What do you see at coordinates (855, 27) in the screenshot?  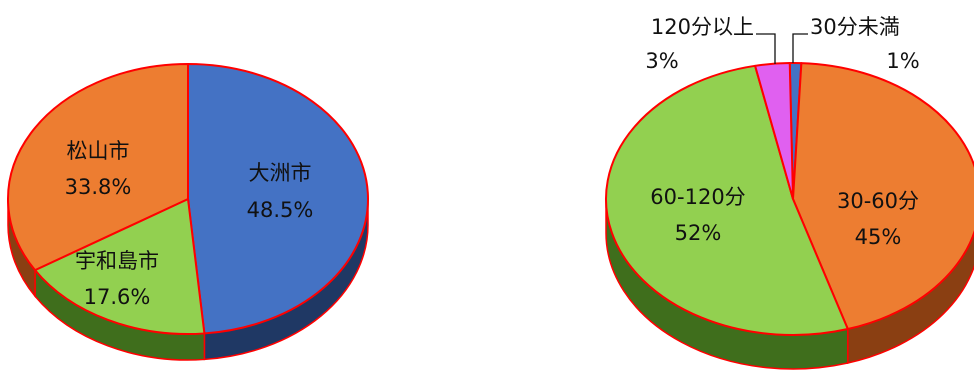 I see `pie-label-category: 30分未満` at bounding box center [855, 27].